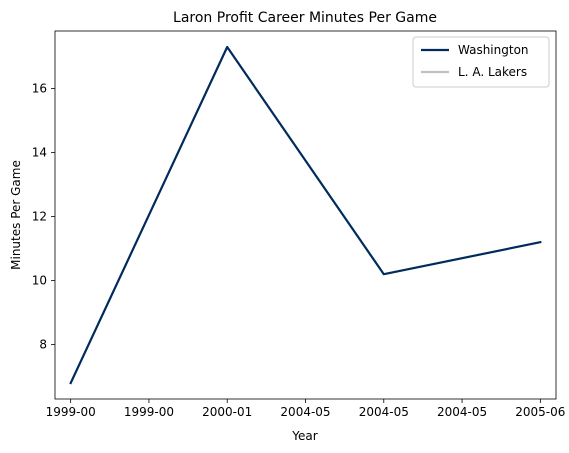 The width and height of the screenshot is (569, 453). What do you see at coordinates (16, 215) in the screenshot?
I see `y-axis-label: Minutes Per Game` at bounding box center [16, 215].